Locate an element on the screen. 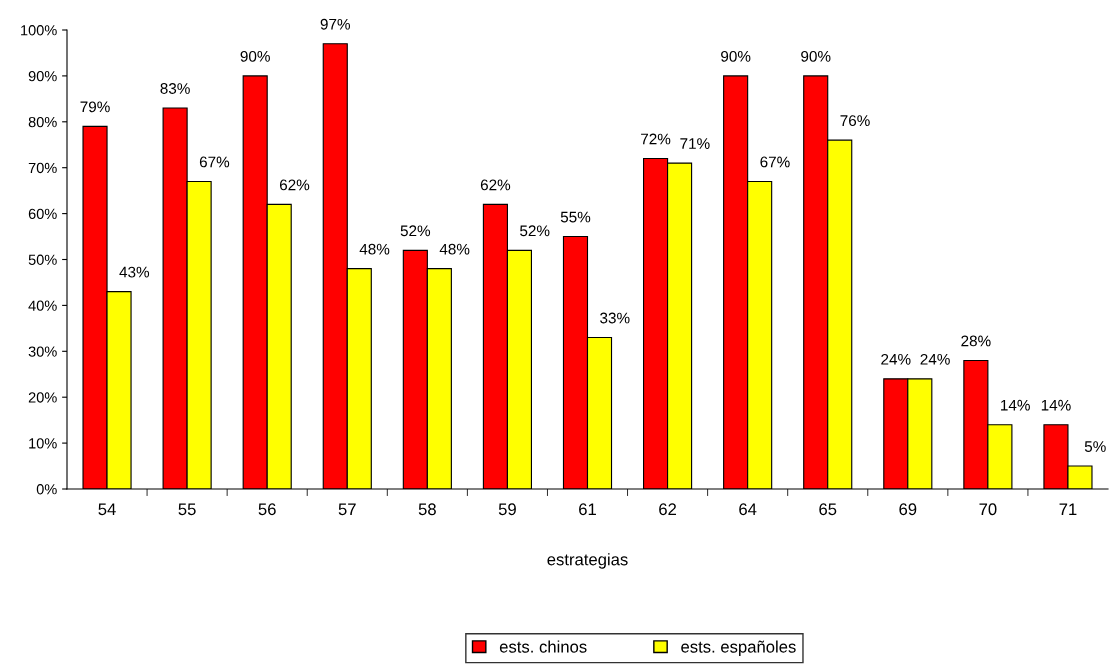 The width and height of the screenshot is (1113, 671). data-label: 83% is located at coordinates (175, 88).